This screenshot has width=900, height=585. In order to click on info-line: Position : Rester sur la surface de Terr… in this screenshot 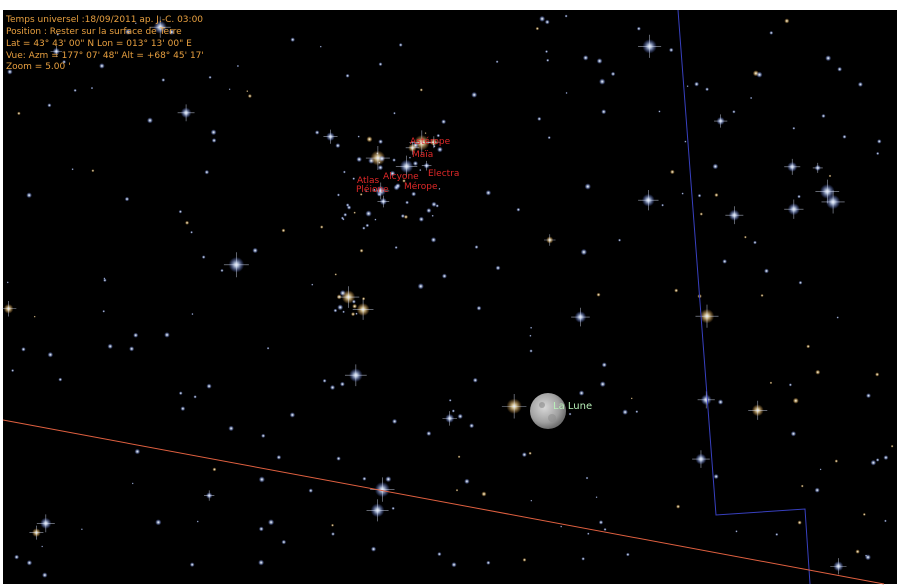, I will do `click(94, 32)`.